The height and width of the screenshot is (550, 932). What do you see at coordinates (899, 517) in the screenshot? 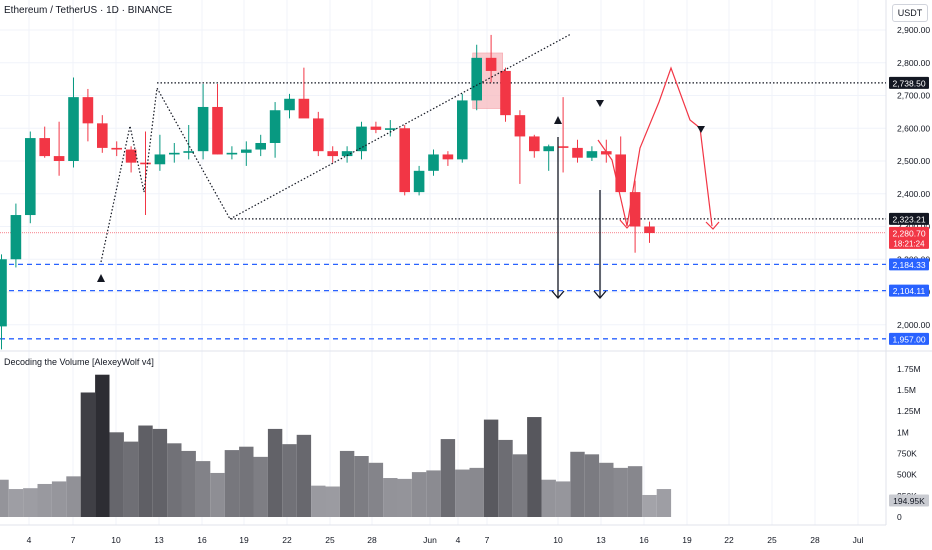
I see `volume-tick-label: 0` at bounding box center [899, 517].